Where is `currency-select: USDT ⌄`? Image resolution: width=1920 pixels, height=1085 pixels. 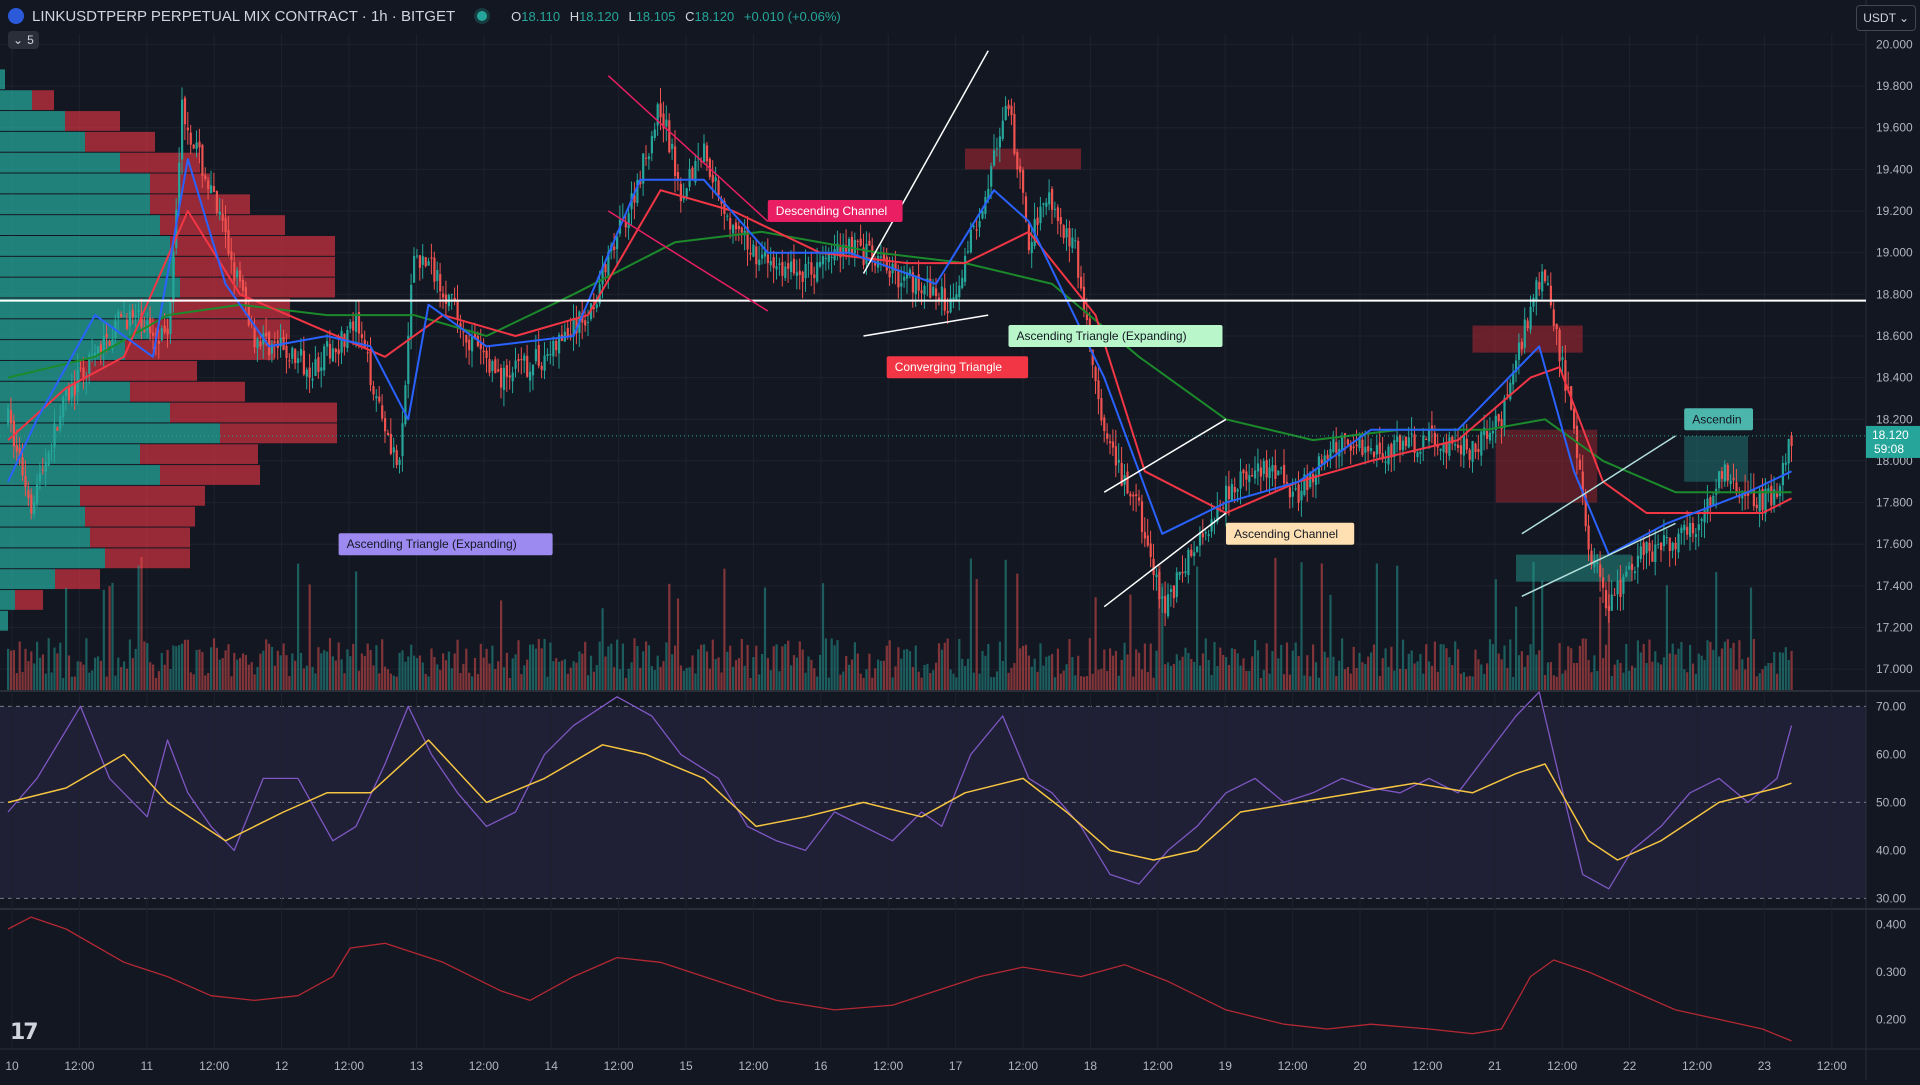 currency-select: USDT ⌄ is located at coordinates (1886, 18).